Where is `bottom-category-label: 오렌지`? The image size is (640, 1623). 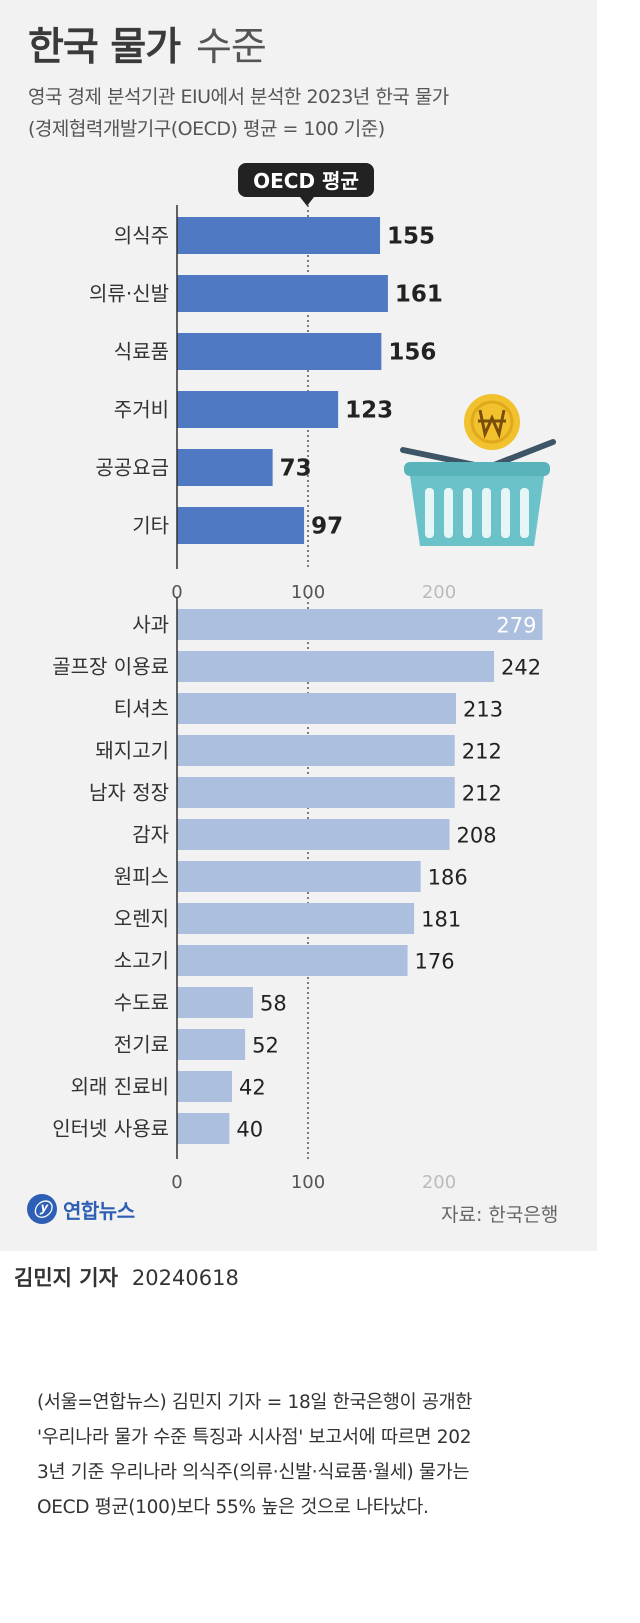 bottom-category-label: 오렌지 is located at coordinates (141, 919).